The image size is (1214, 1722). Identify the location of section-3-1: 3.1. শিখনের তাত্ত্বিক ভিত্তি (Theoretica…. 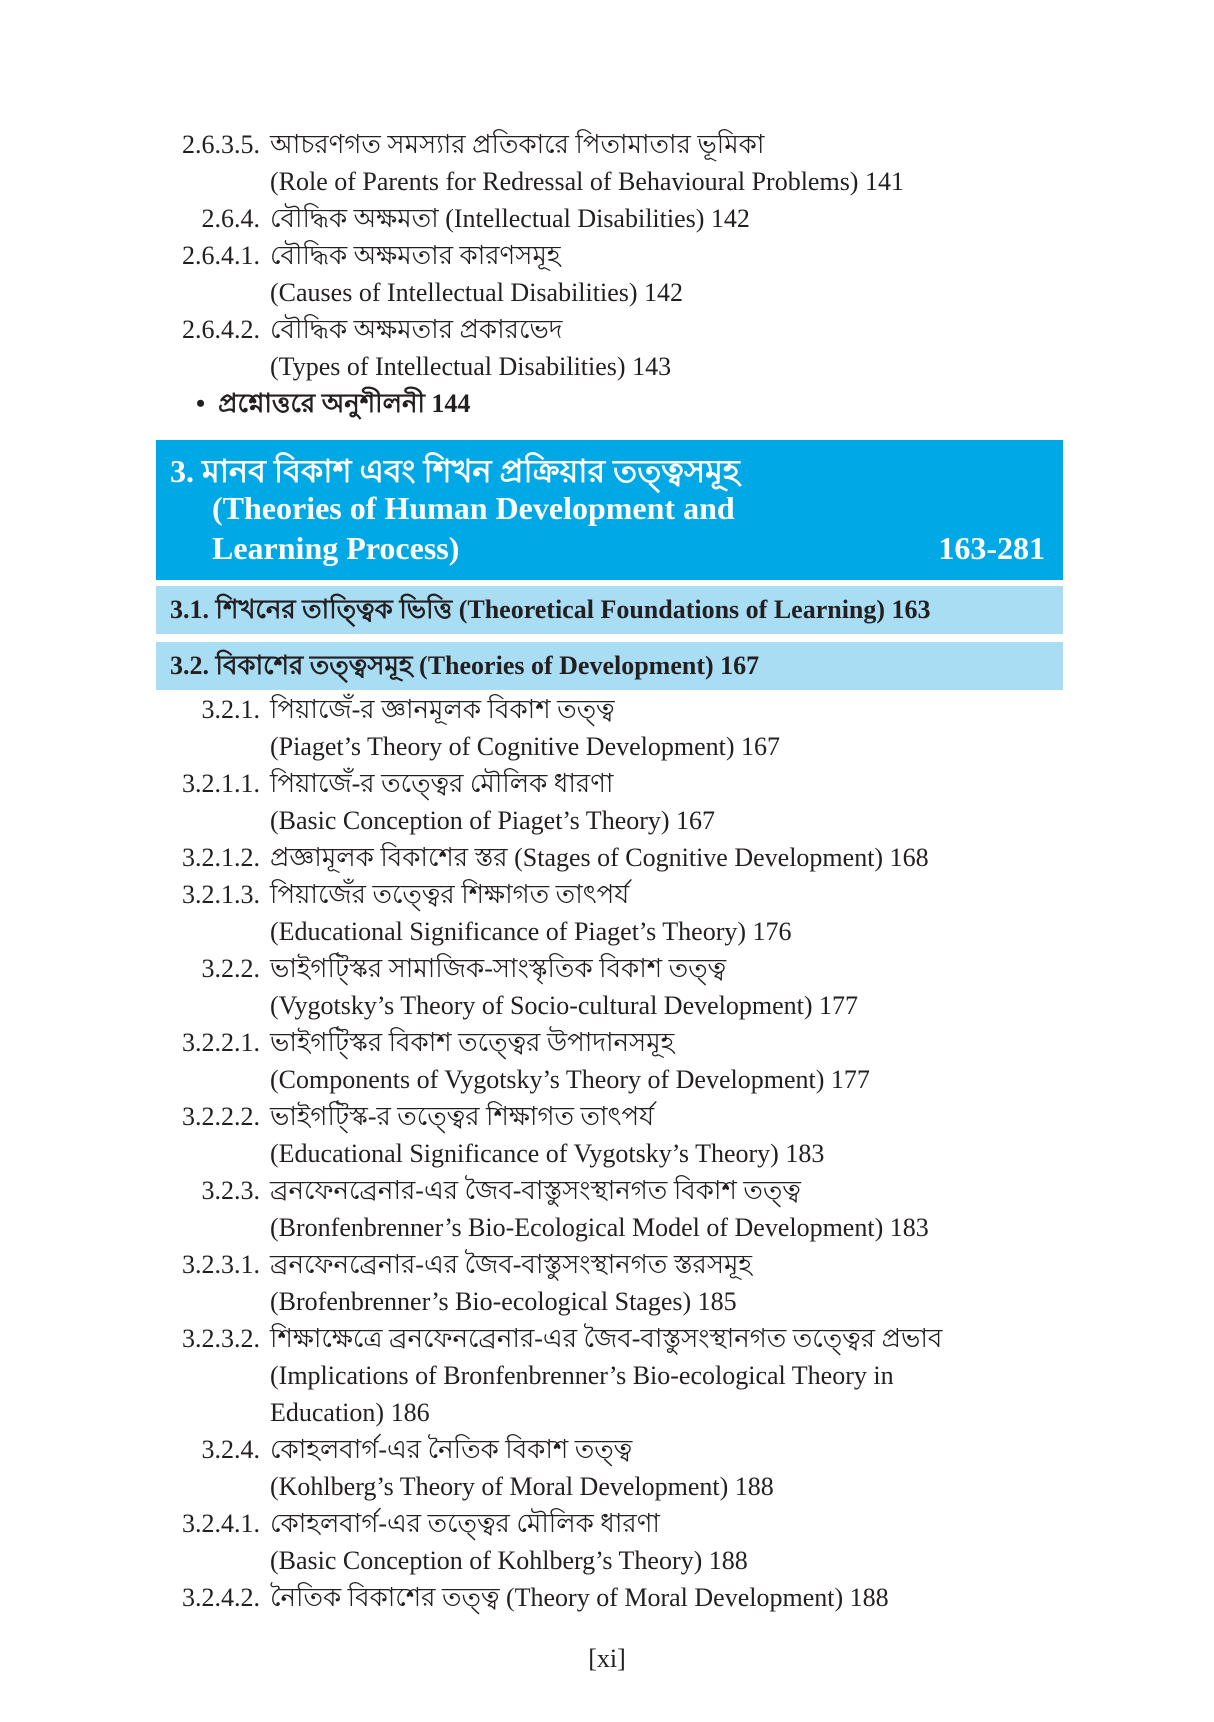
(609, 610).